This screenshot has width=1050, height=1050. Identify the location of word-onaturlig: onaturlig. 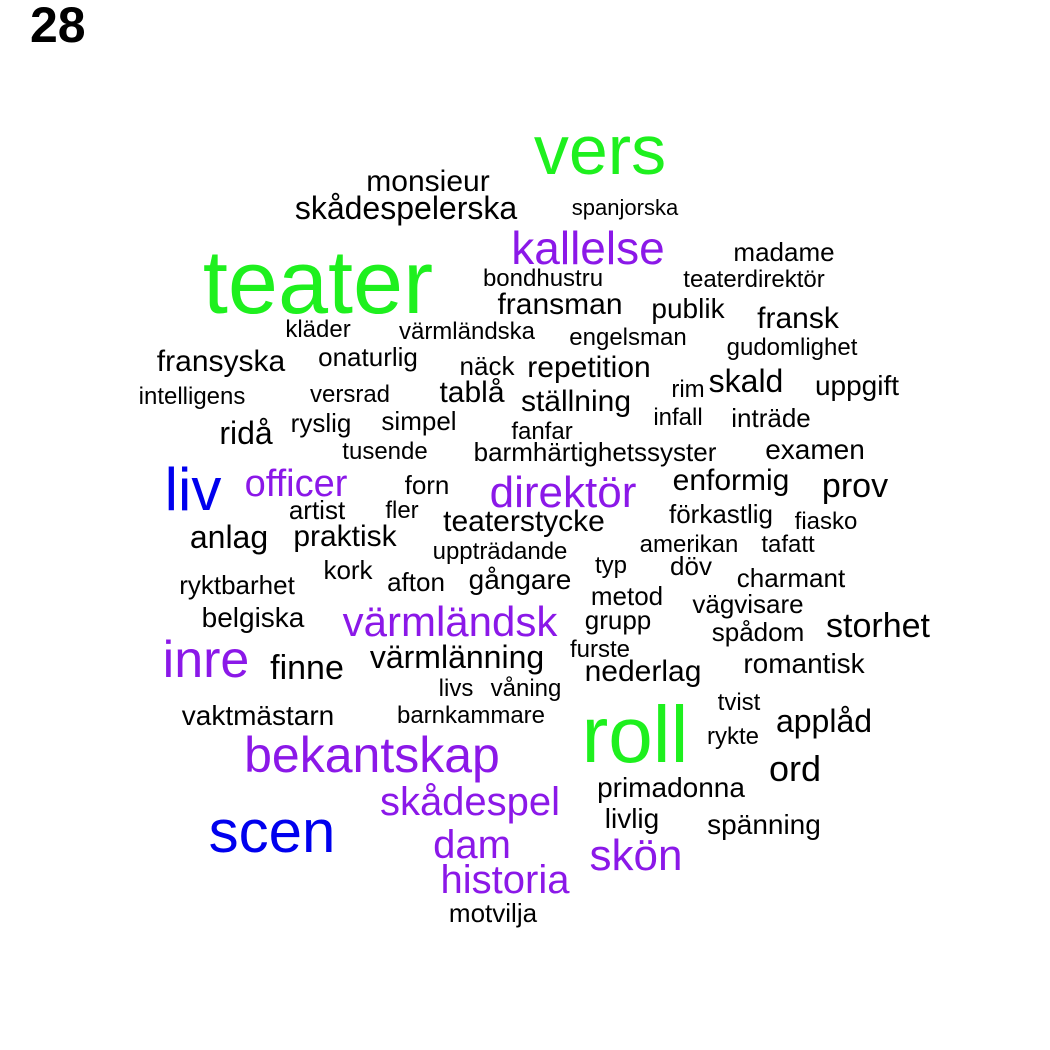
(368, 357).